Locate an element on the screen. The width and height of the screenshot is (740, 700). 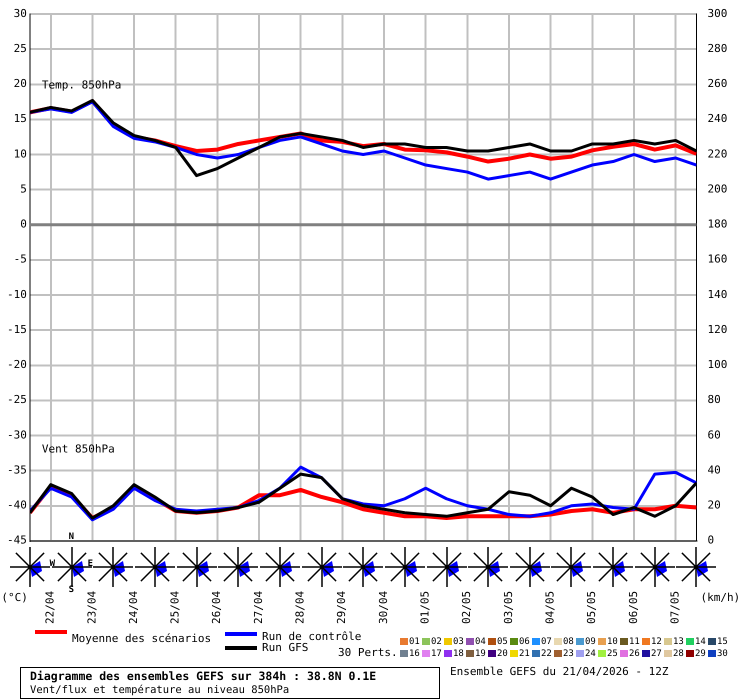
x-tick-label: 01/05 is located at coordinates (425, 607).